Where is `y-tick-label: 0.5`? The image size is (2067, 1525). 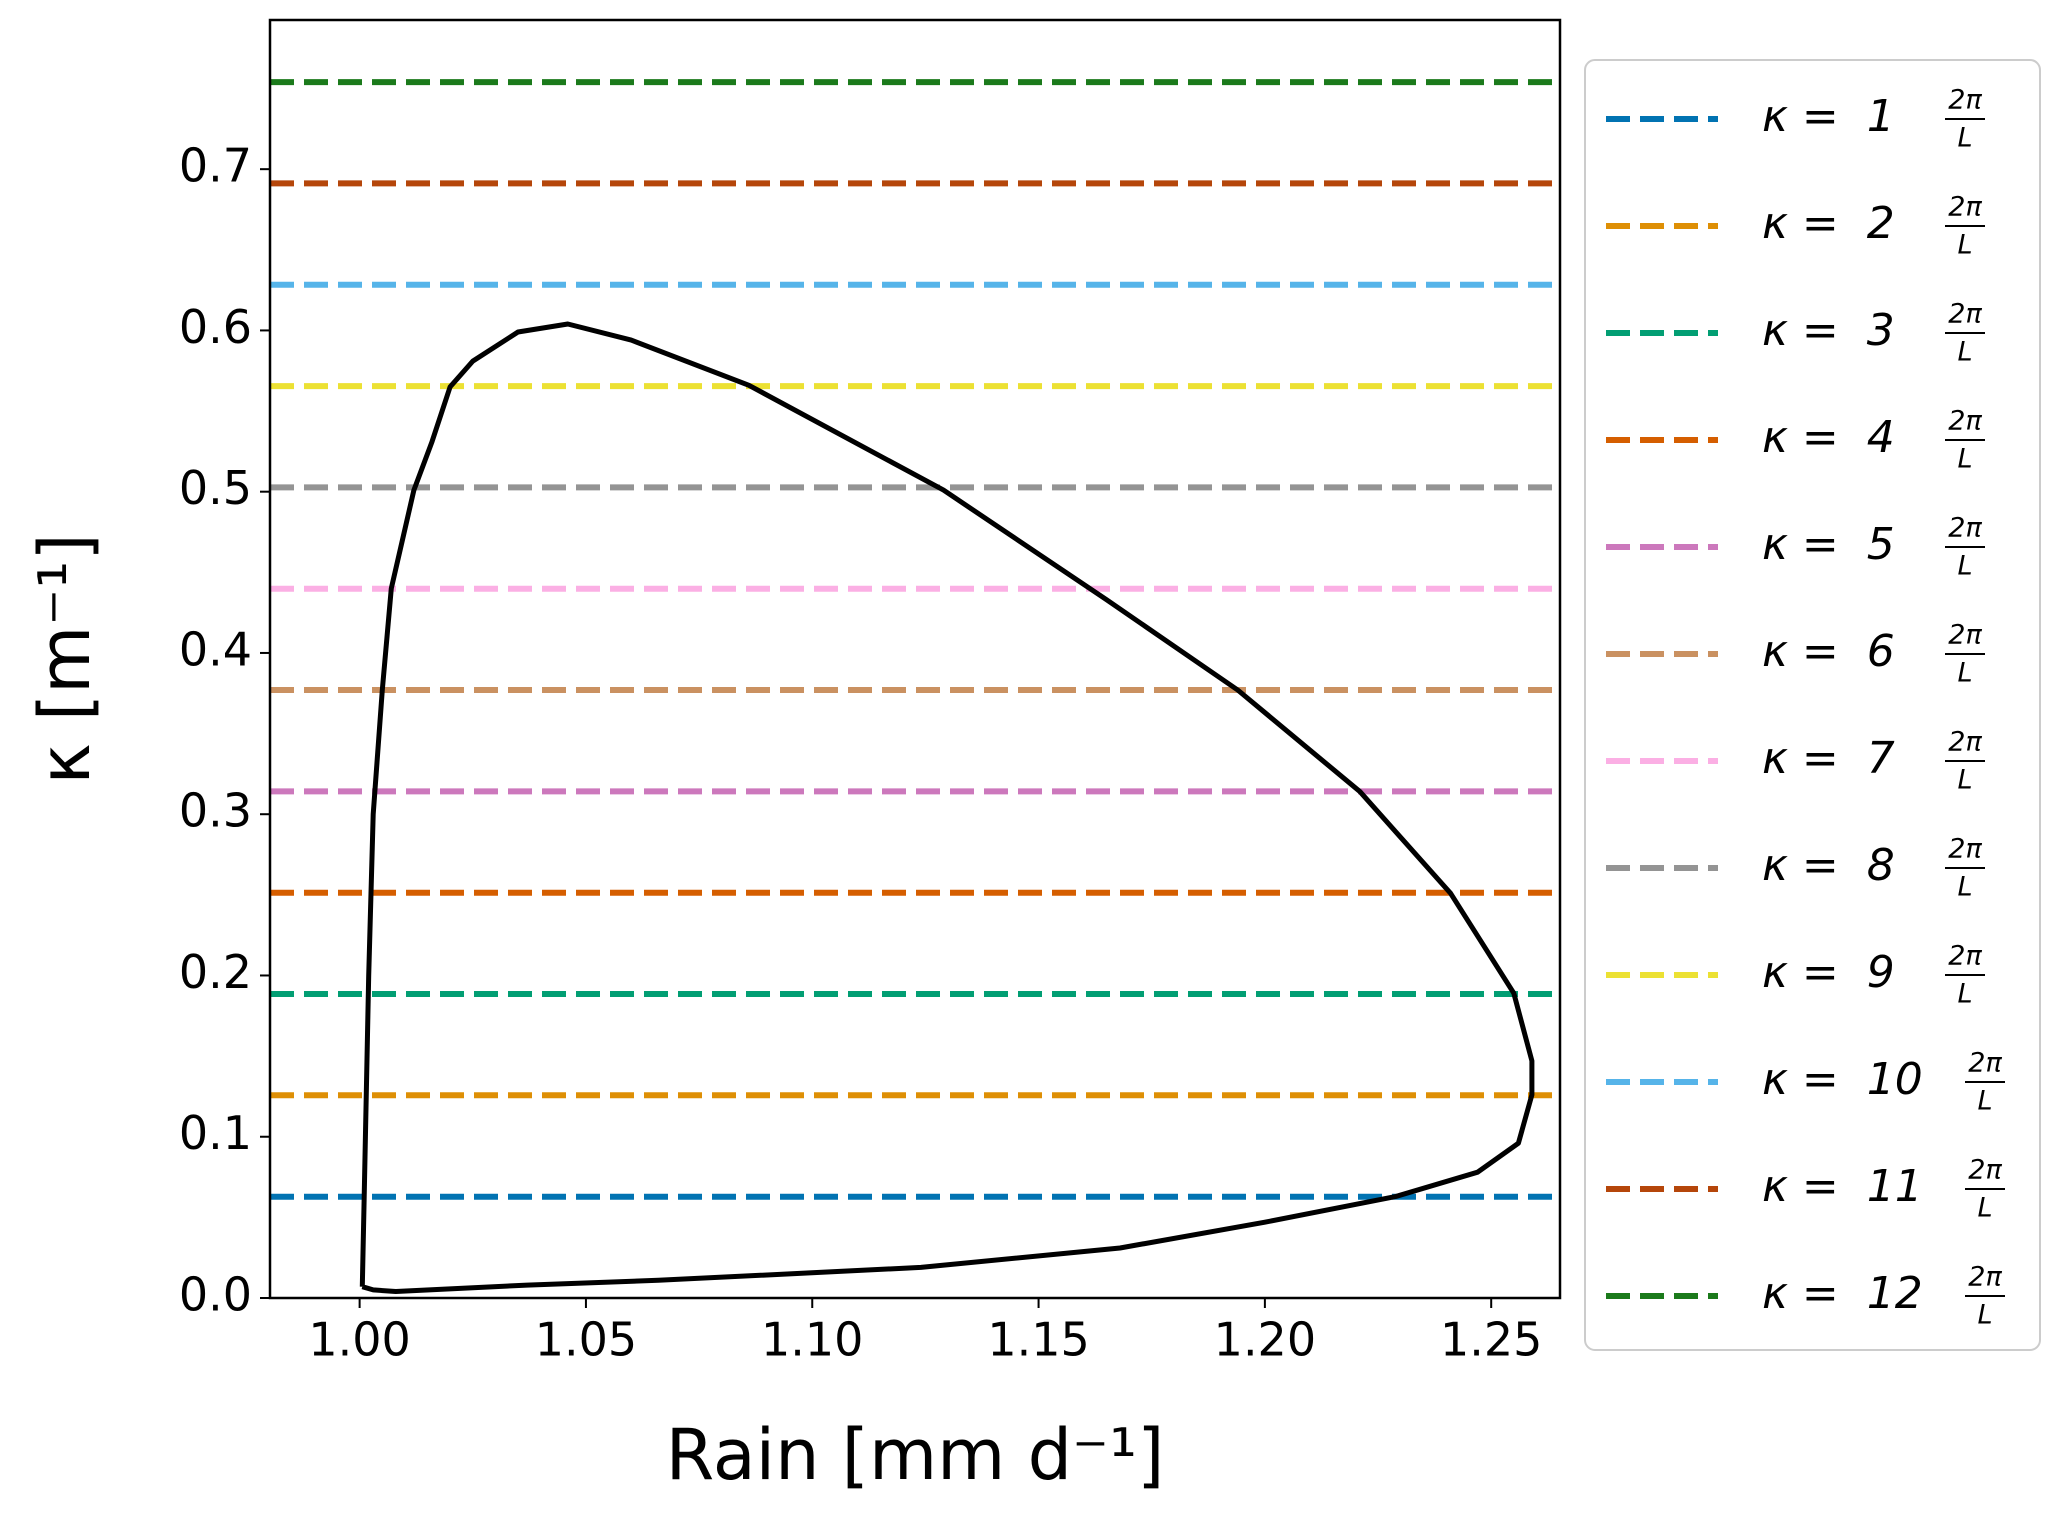
y-tick-label: 0.5 is located at coordinates (215, 488).